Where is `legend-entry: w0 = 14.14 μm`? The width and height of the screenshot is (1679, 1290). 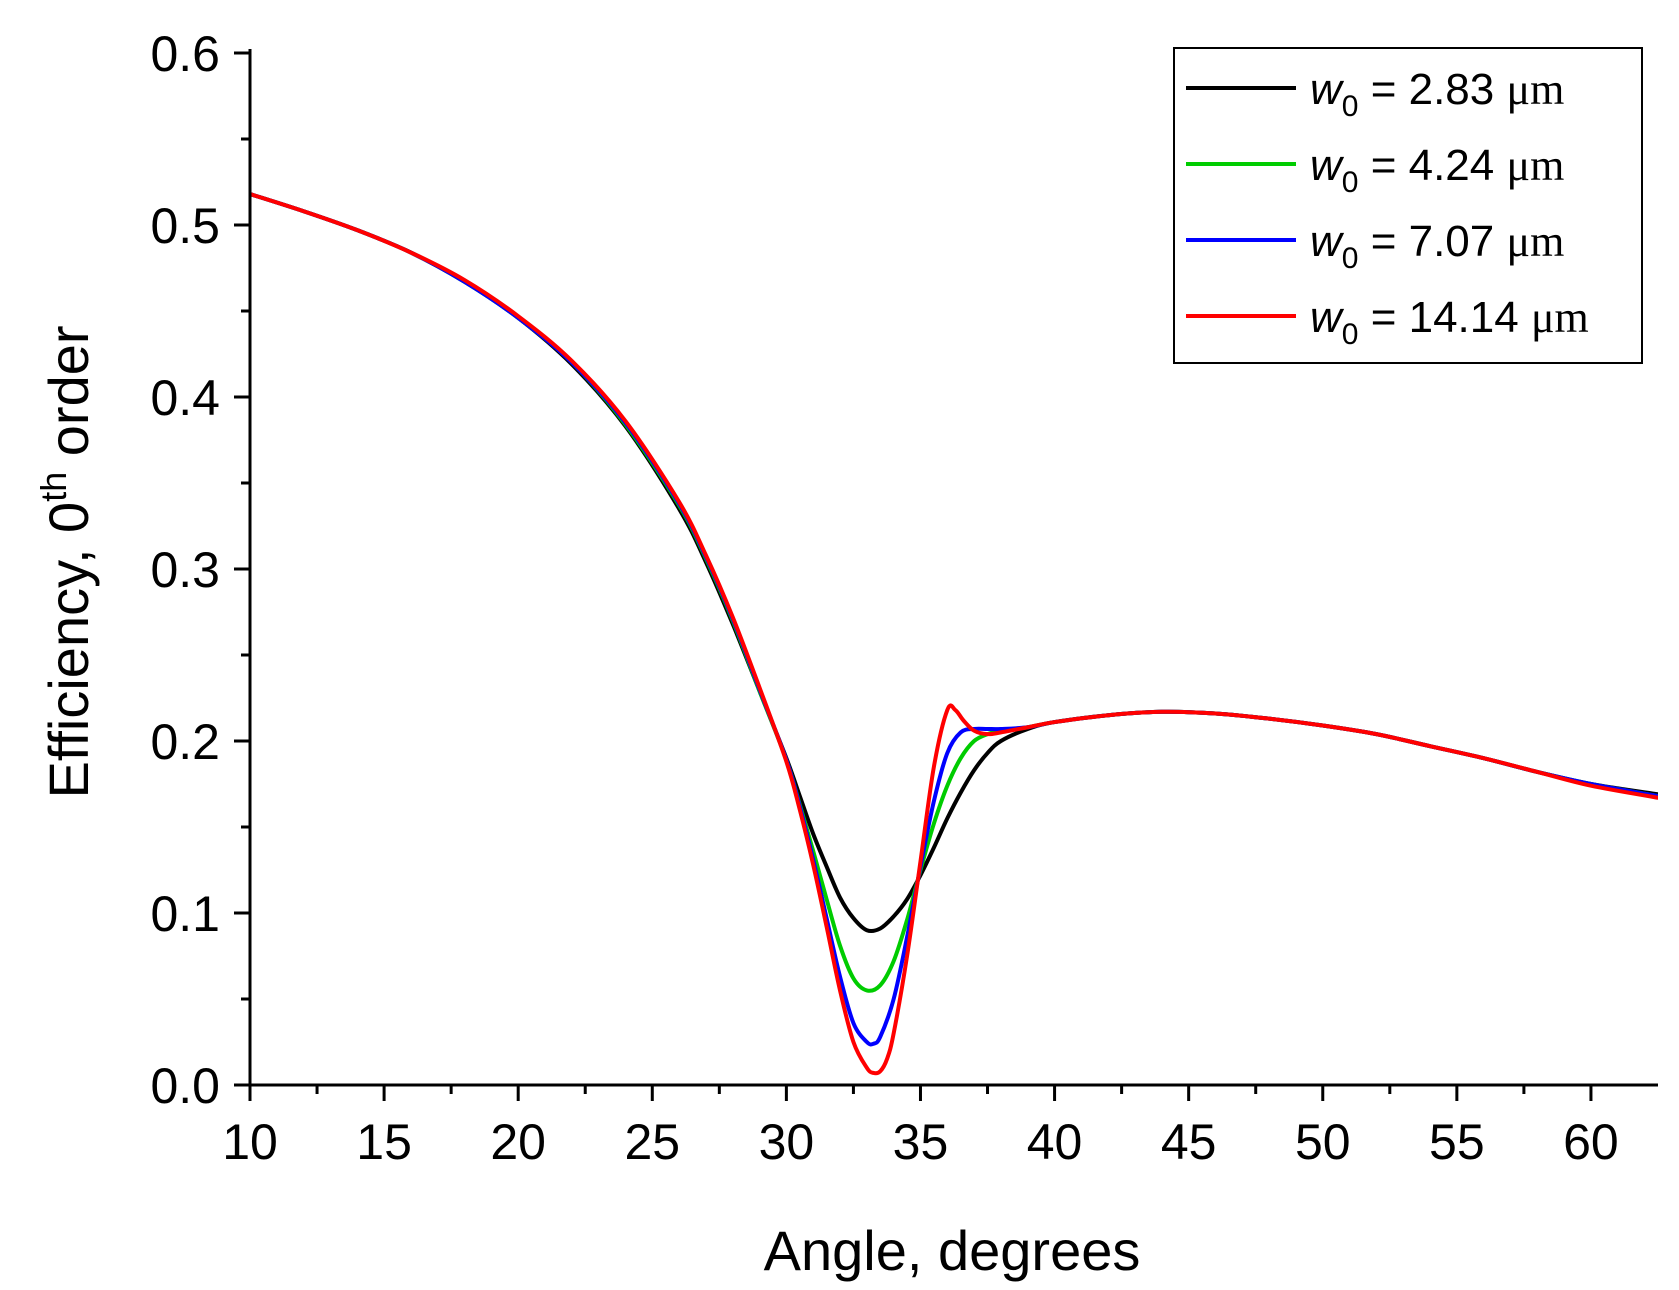
legend-entry: w0 = 14.14 μm is located at coordinates (1387, 322).